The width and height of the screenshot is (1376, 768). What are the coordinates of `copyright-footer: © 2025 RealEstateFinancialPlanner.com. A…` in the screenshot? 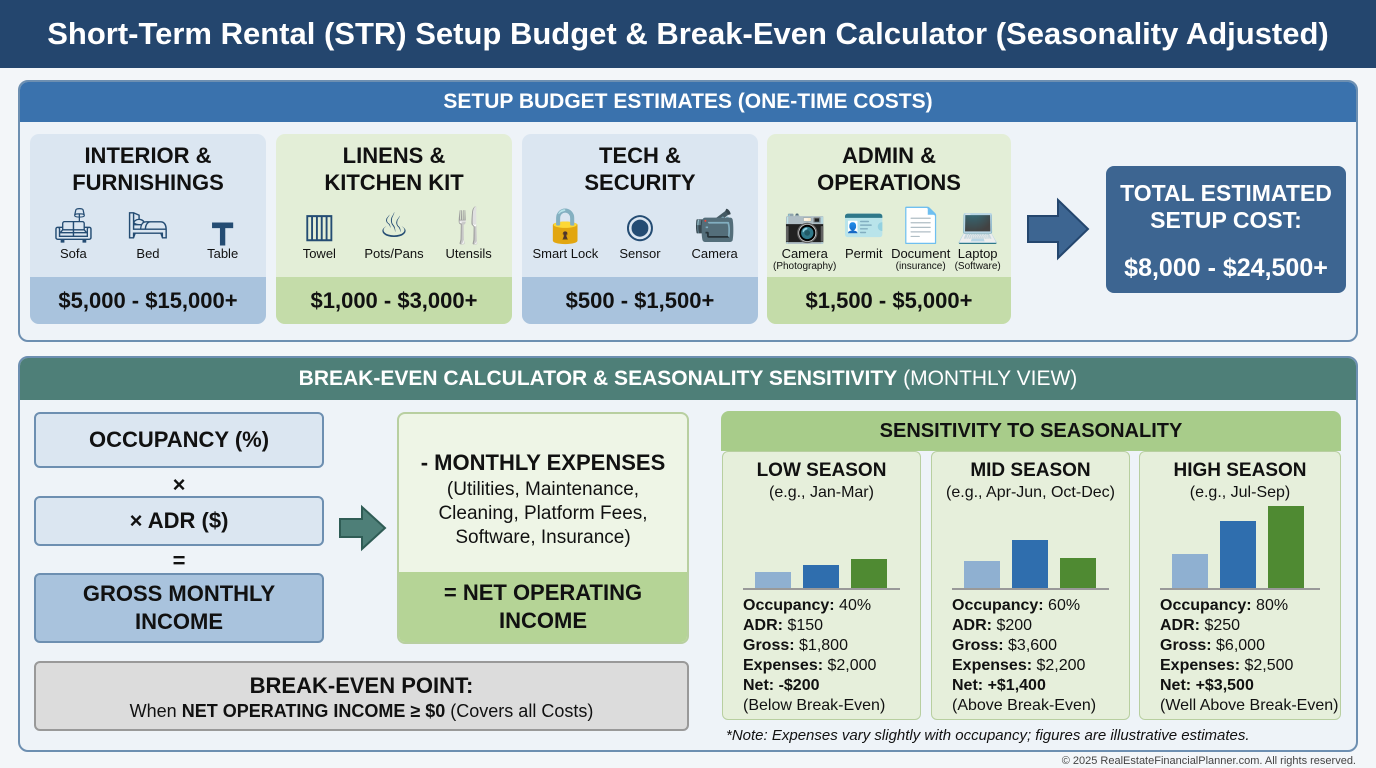 It's located at (1208, 761).